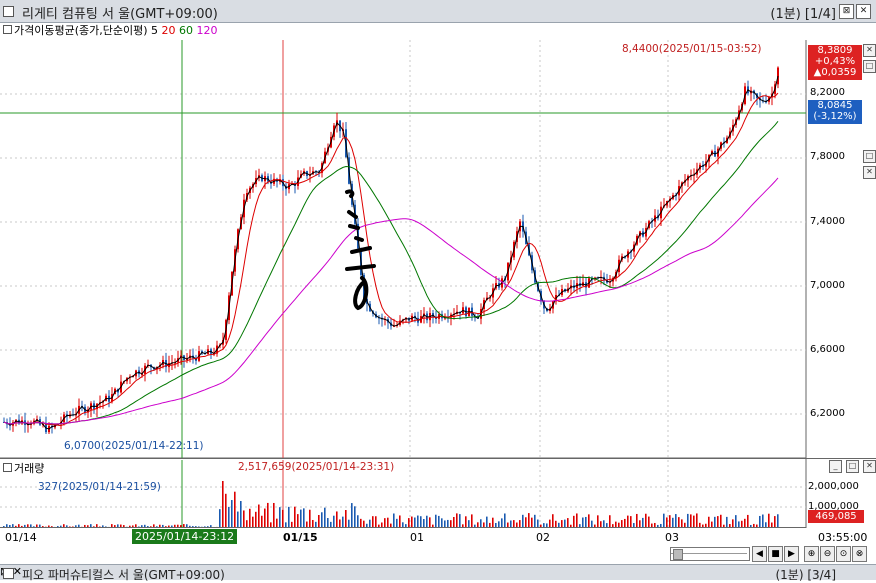 Image resolution: width=876 pixels, height=583 pixels. What do you see at coordinates (7, 467) in the screenshot?
I see `volume-box-icon` at bounding box center [7, 467].